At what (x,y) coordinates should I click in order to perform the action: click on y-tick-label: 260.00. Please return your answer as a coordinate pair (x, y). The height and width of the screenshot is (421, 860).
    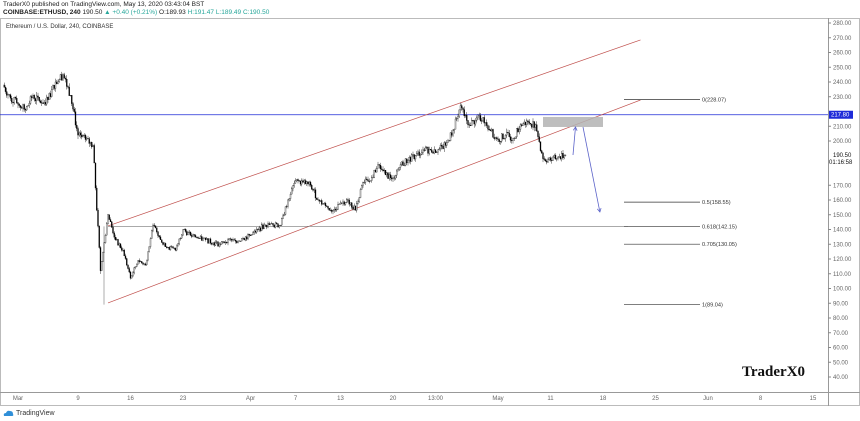
    Looking at the image, I should click on (842, 54).